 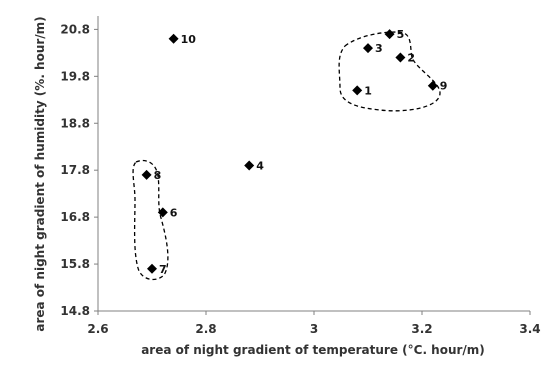 What do you see at coordinates (75, 170) in the screenshot?
I see `y-tick-label: 17.8` at bounding box center [75, 170].